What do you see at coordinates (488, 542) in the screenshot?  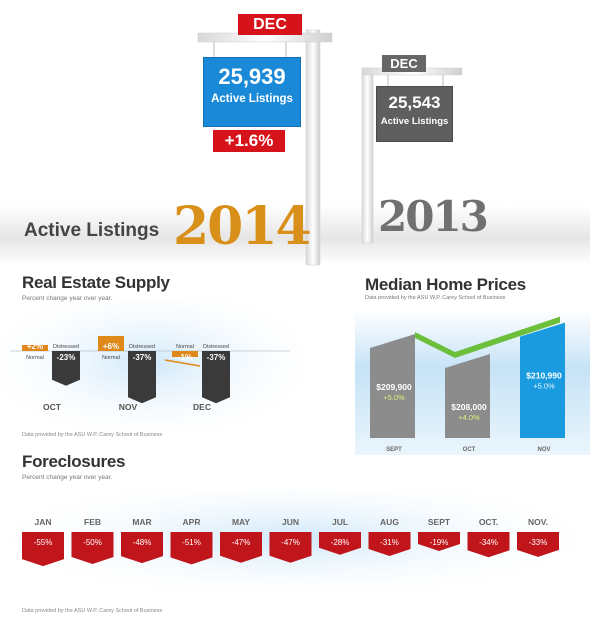 I see `foreclosure-value: -34%` at bounding box center [488, 542].